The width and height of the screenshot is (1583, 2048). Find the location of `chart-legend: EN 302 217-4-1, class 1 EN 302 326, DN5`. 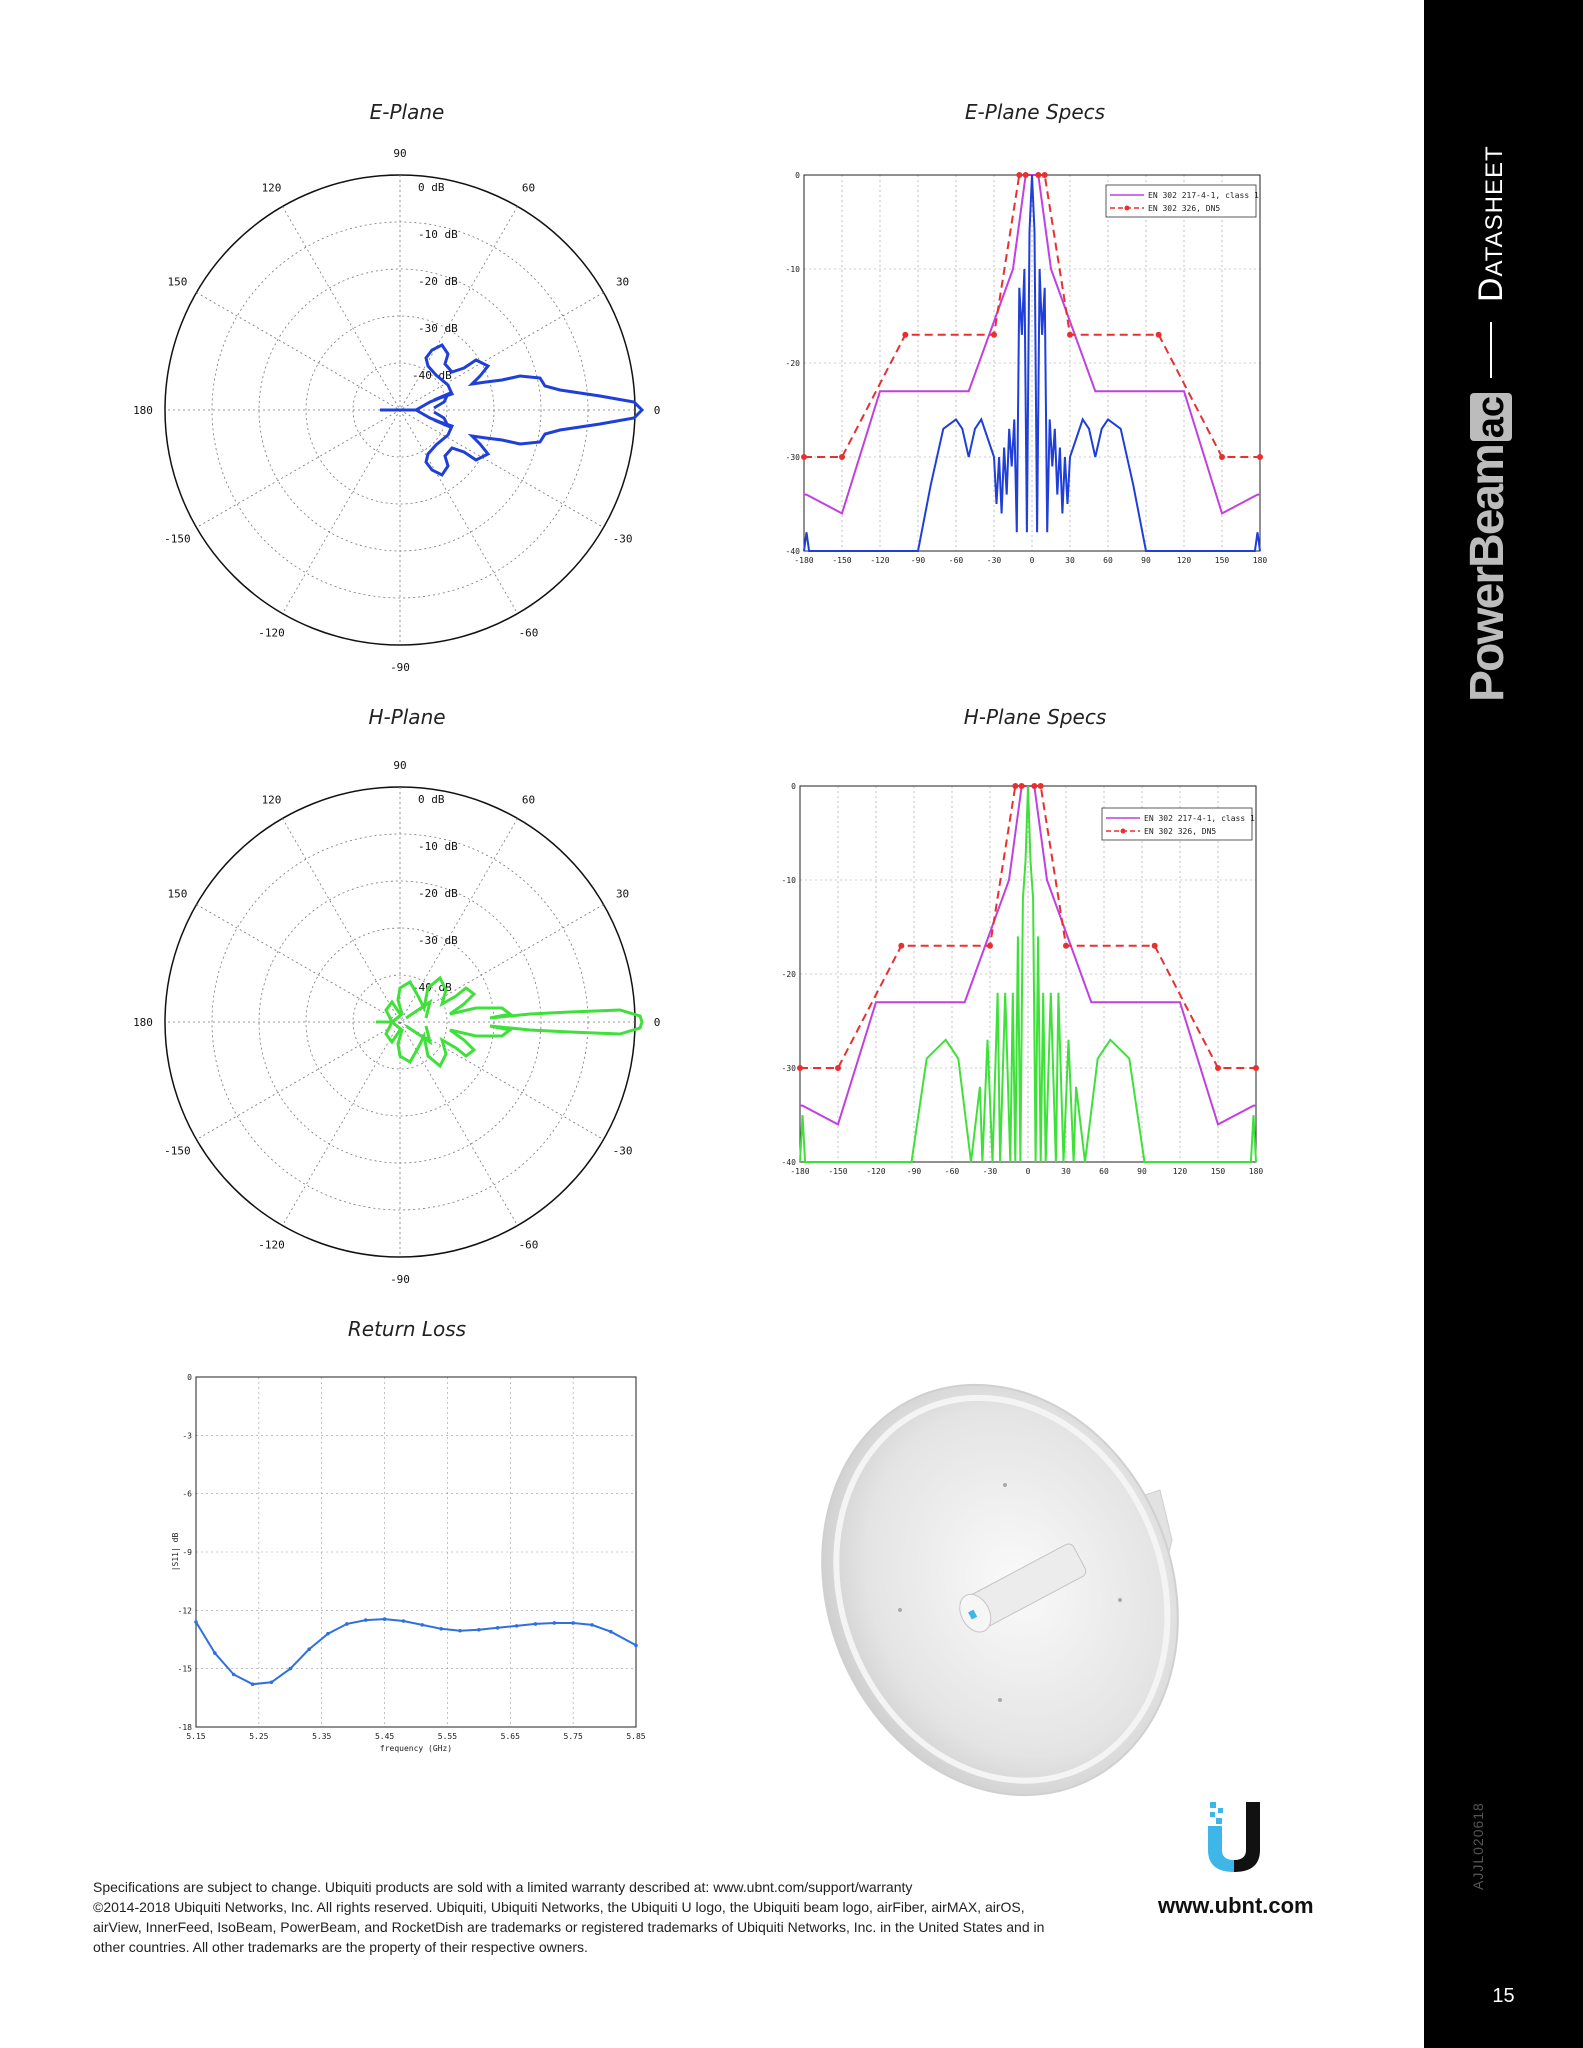

chart-legend: EN 302 217-4-1, class 1 EN 302 326, DN5 is located at coordinates (1178, 824).